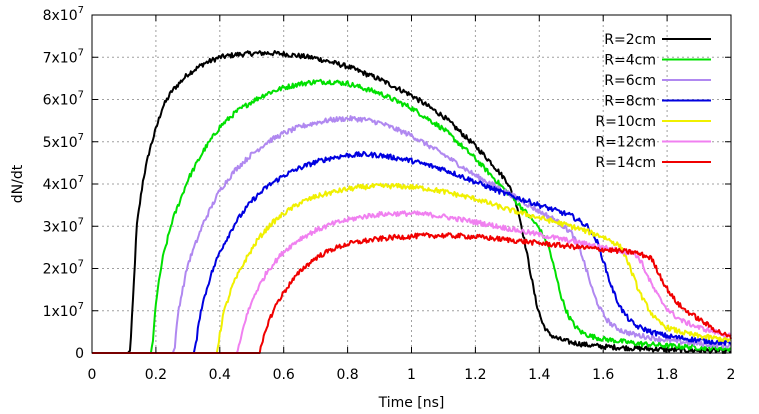  I want to click on x-tick-label: 1.8, so click(667, 375).